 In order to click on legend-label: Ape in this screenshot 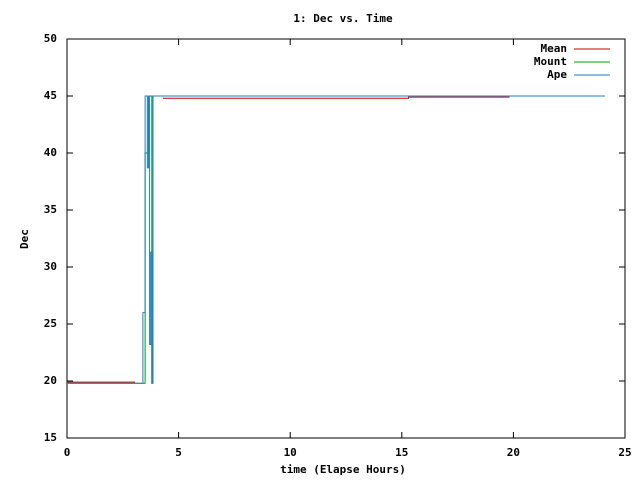, I will do `click(557, 74)`.